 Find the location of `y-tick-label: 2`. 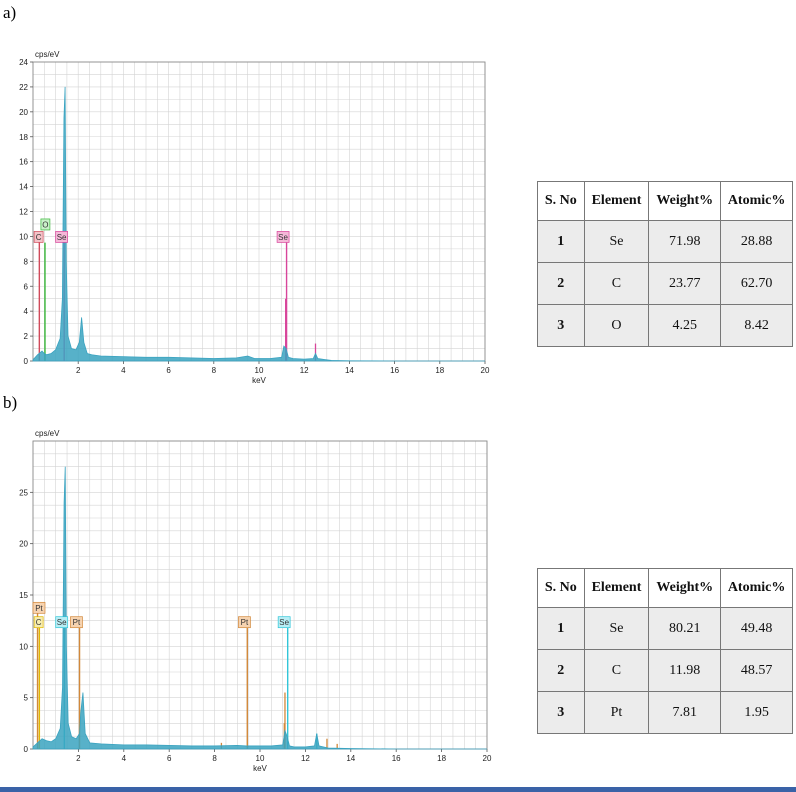

y-tick-label: 2 is located at coordinates (26, 336).